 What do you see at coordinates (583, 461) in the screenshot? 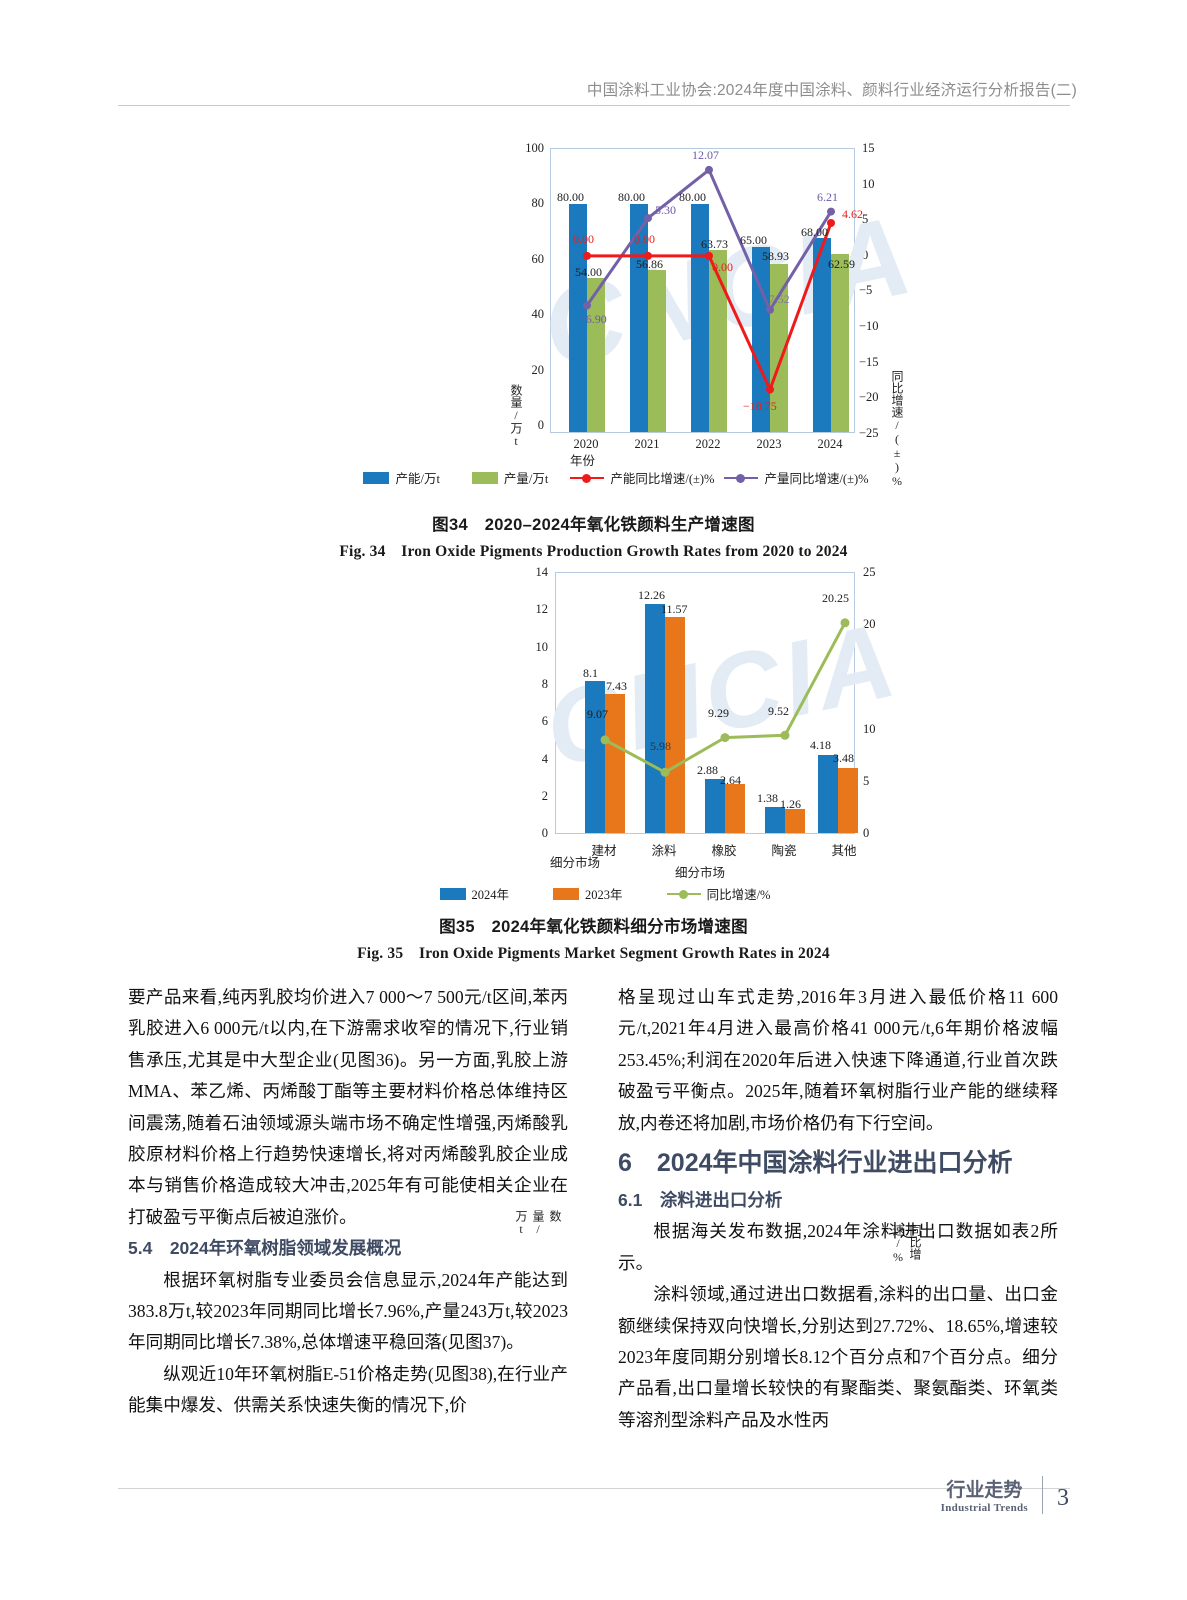
I see `fig34-x-axis-title: 年份` at bounding box center [583, 461].